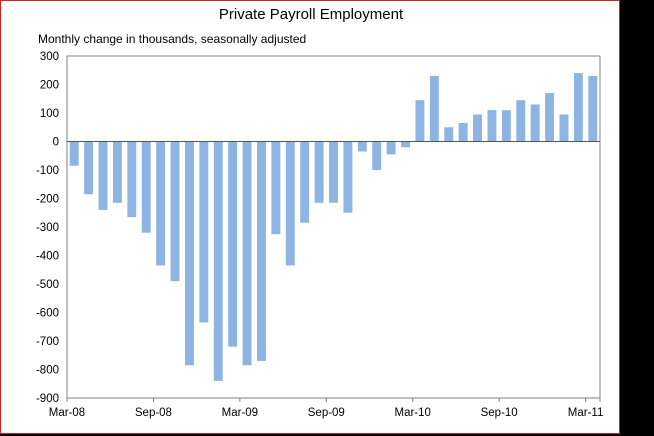  Describe the element at coordinates (499, 413) in the screenshot. I see `x-tick-label: Sep-10` at that location.